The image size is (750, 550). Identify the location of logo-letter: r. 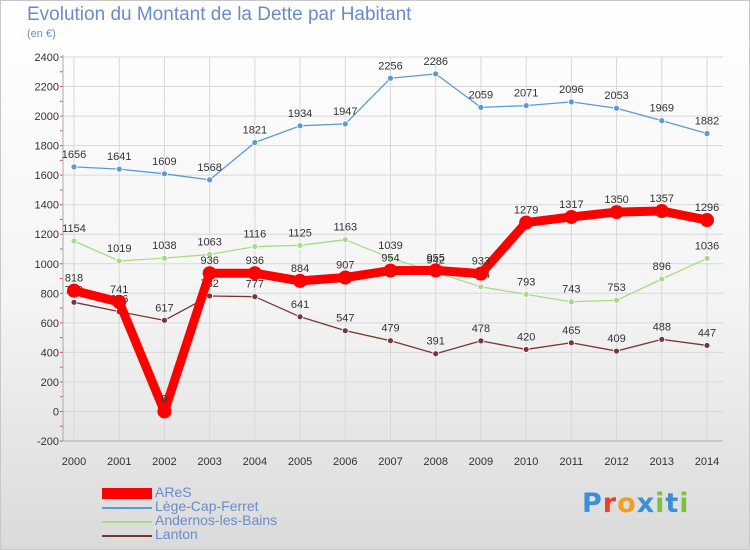
(610, 503).